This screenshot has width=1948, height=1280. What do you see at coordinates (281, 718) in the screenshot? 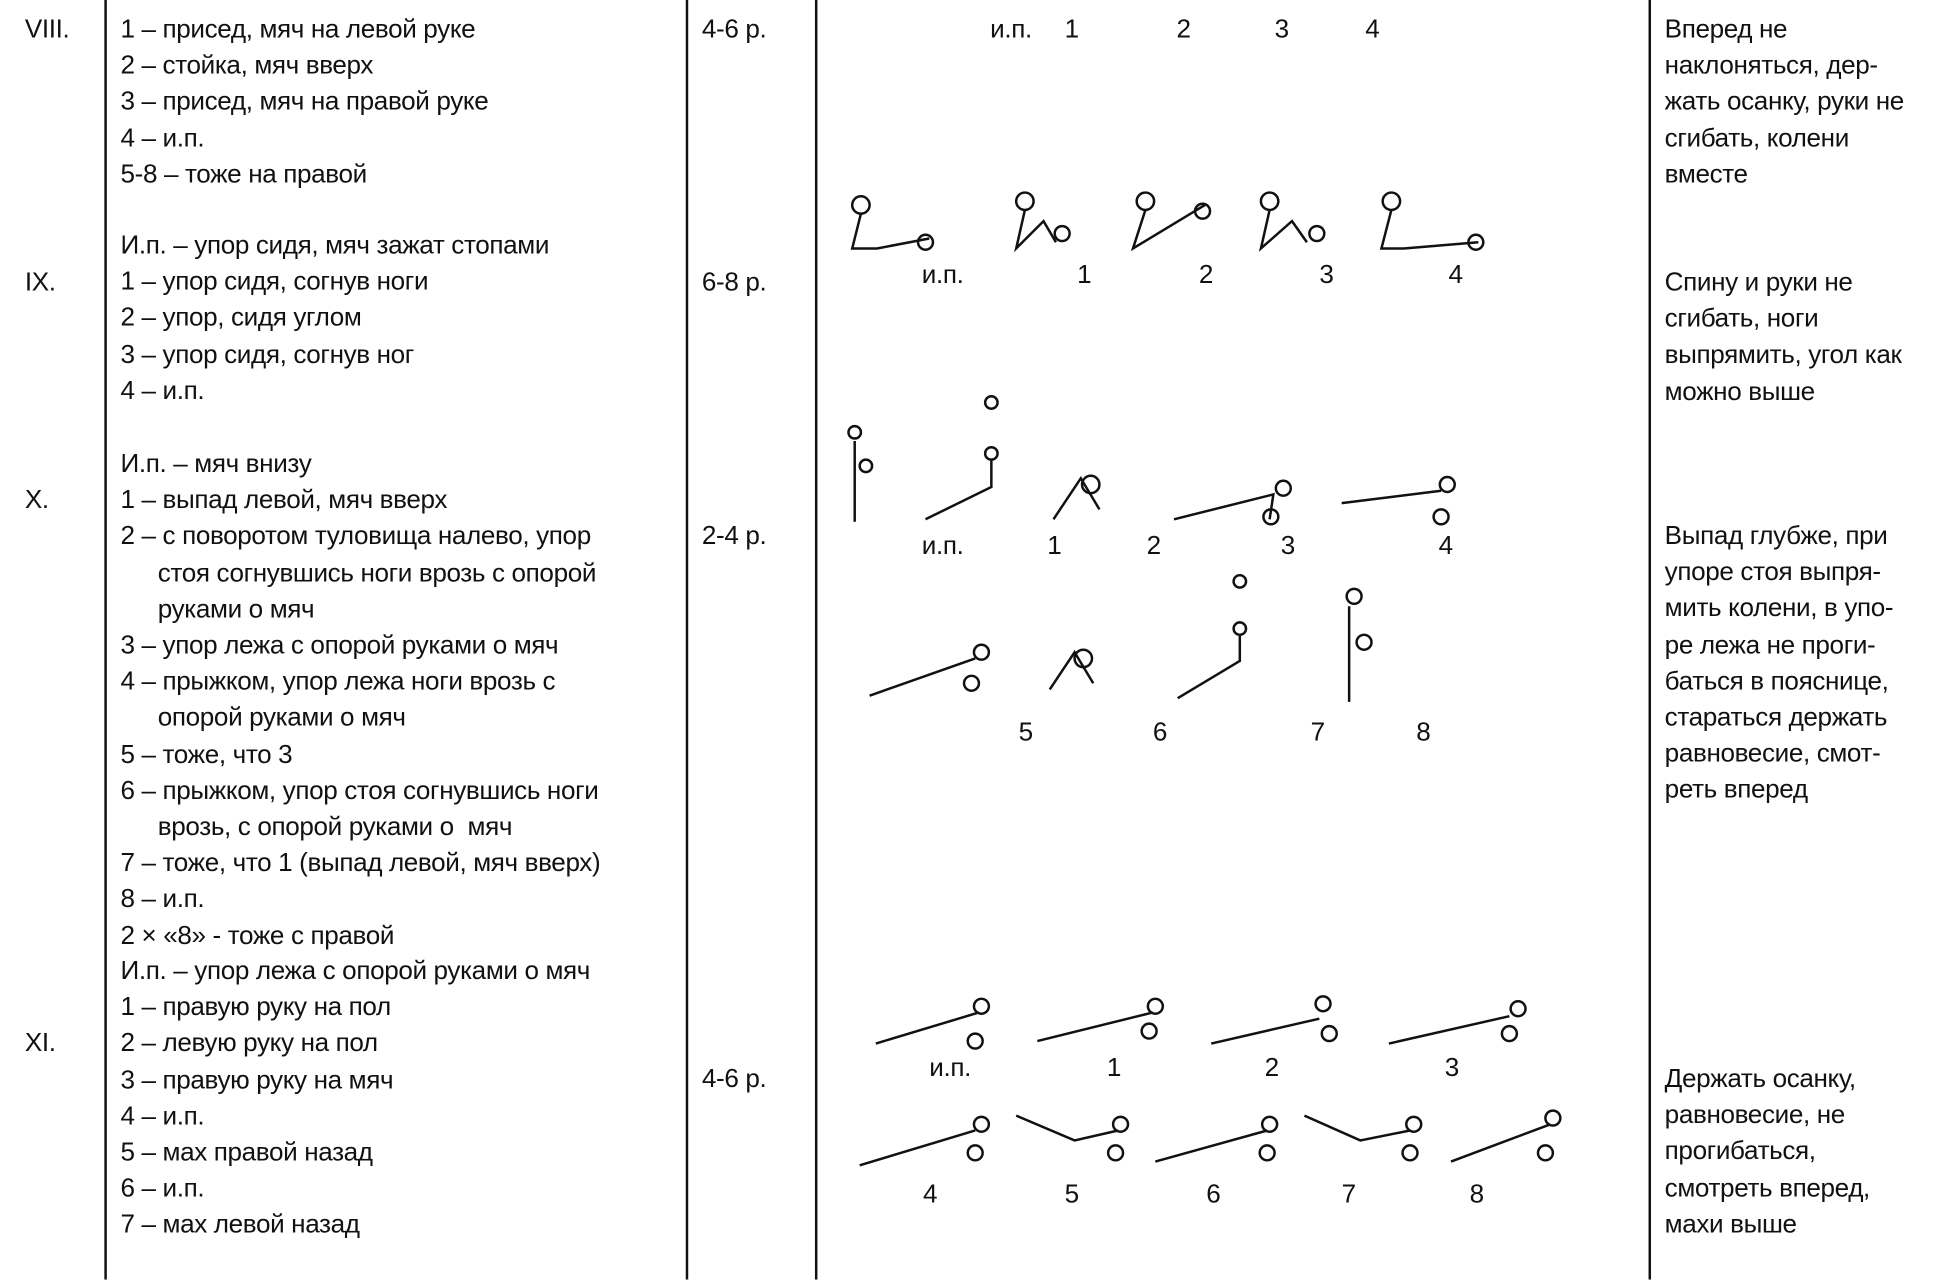
I see `exercise-line: опорой руками о мяч` at bounding box center [281, 718].